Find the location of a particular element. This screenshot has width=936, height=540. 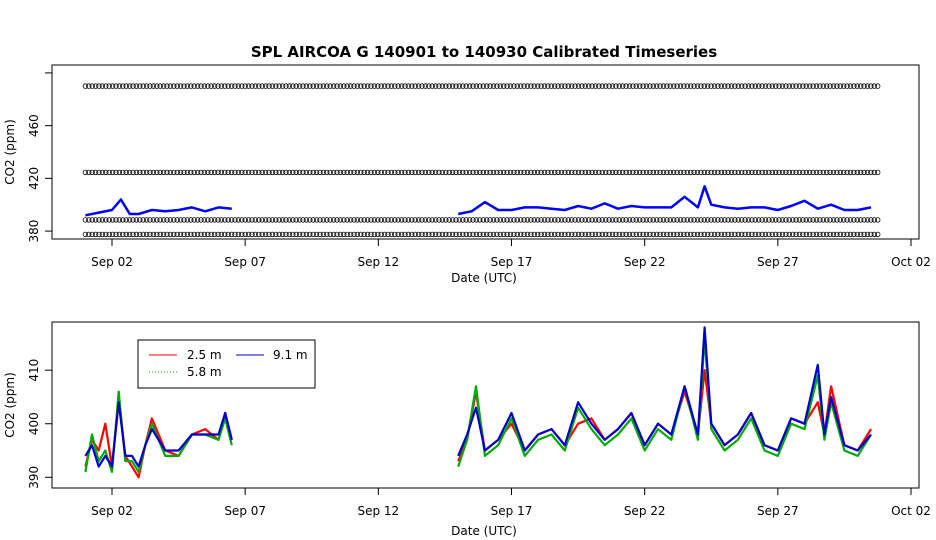

top-series-line is located at coordinates (664, 200).